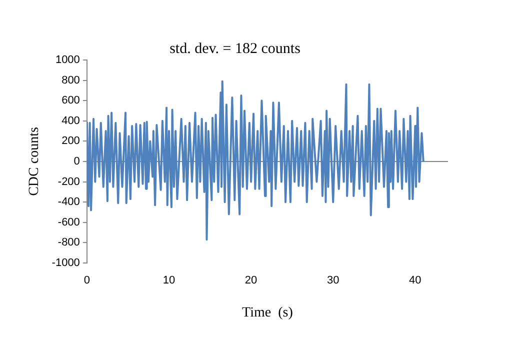  Describe the element at coordinates (169, 280) in the screenshot. I see `x-tick-label: 10` at that location.